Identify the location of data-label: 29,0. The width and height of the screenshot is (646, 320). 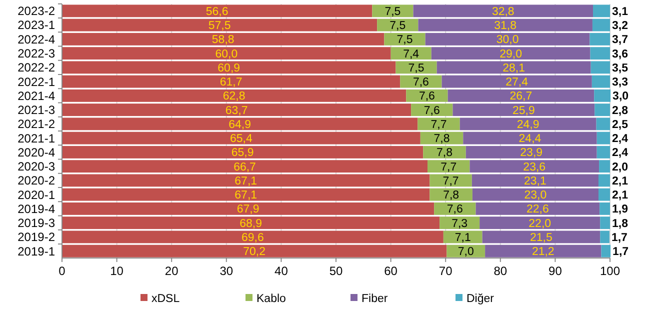
(511, 54).